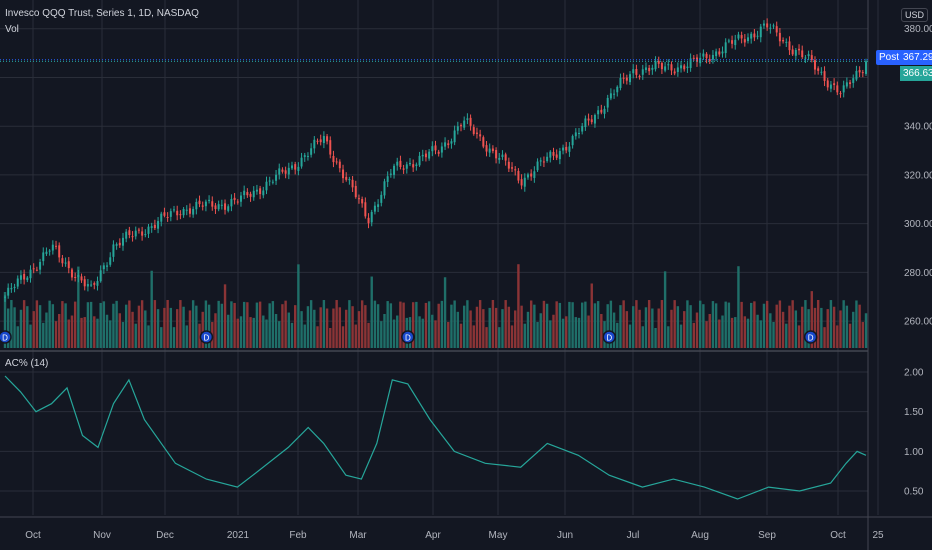 The height and width of the screenshot is (550, 932). What do you see at coordinates (918, 175) in the screenshot?
I see `price-tick-label: 320.00` at bounding box center [918, 175].